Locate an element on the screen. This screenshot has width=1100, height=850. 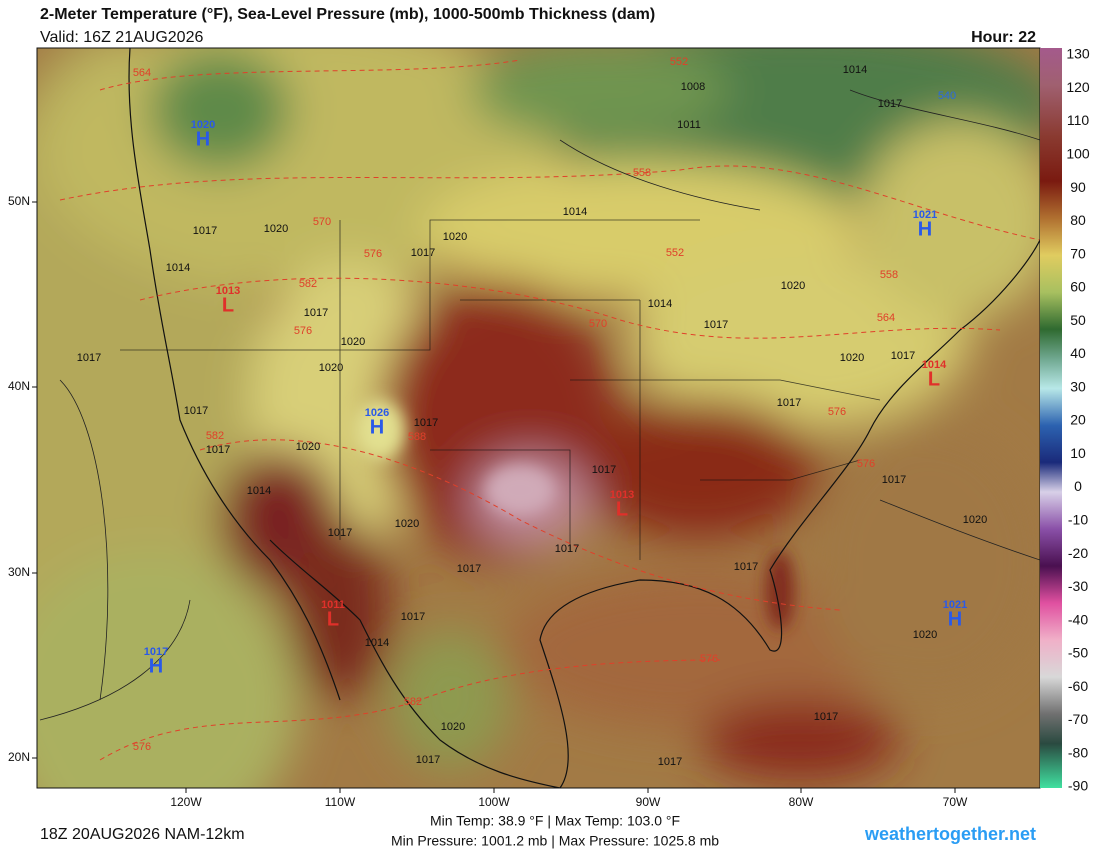
colorbar-label: -60 is located at coordinates (1078, 686).